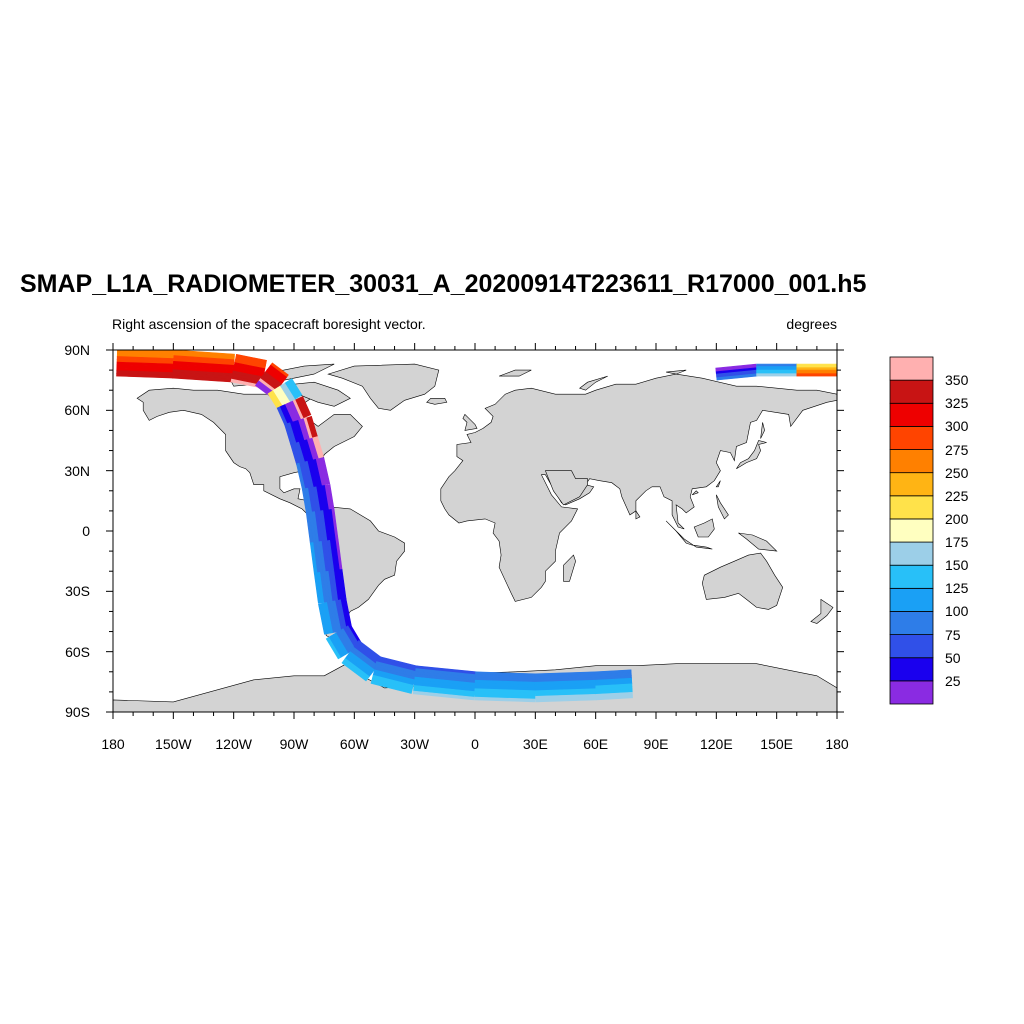 The width and height of the screenshot is (1024, 1024). I want to click on land-arabia-fill, so click(566, 488).